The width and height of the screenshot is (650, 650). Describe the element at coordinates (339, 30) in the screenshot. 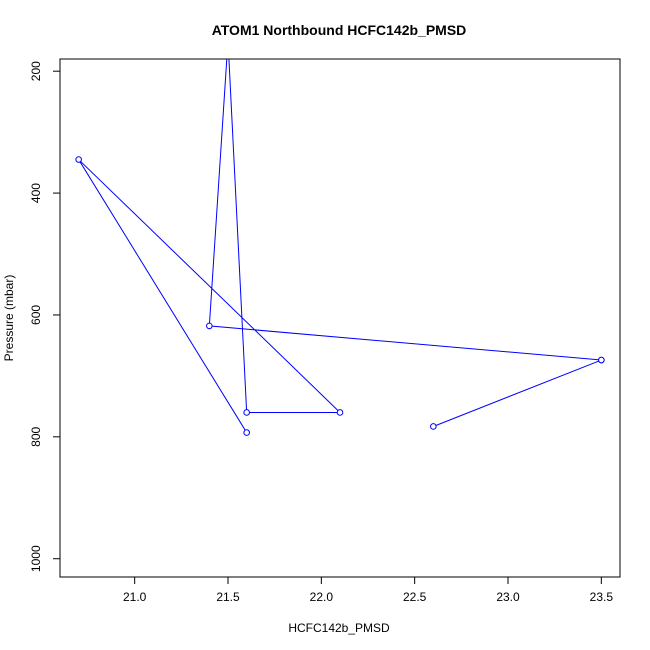

I see `chart-title: ATOM1 Northbound HCFC142b_PMSD` at that location.